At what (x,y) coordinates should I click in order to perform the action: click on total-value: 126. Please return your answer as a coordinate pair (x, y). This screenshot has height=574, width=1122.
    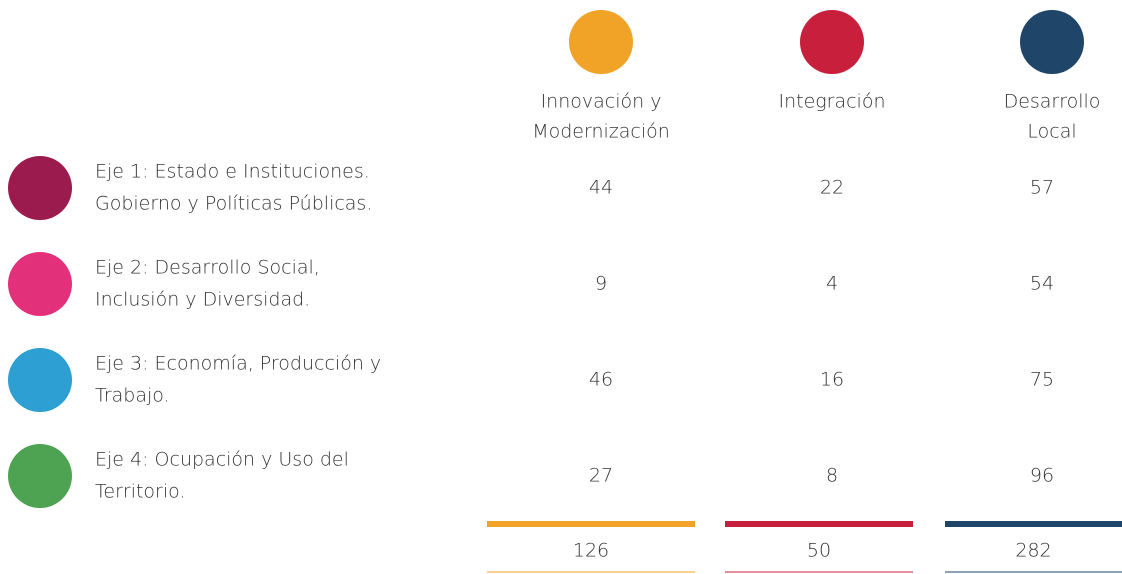
    Looking at the image, I should click on (591, 551).